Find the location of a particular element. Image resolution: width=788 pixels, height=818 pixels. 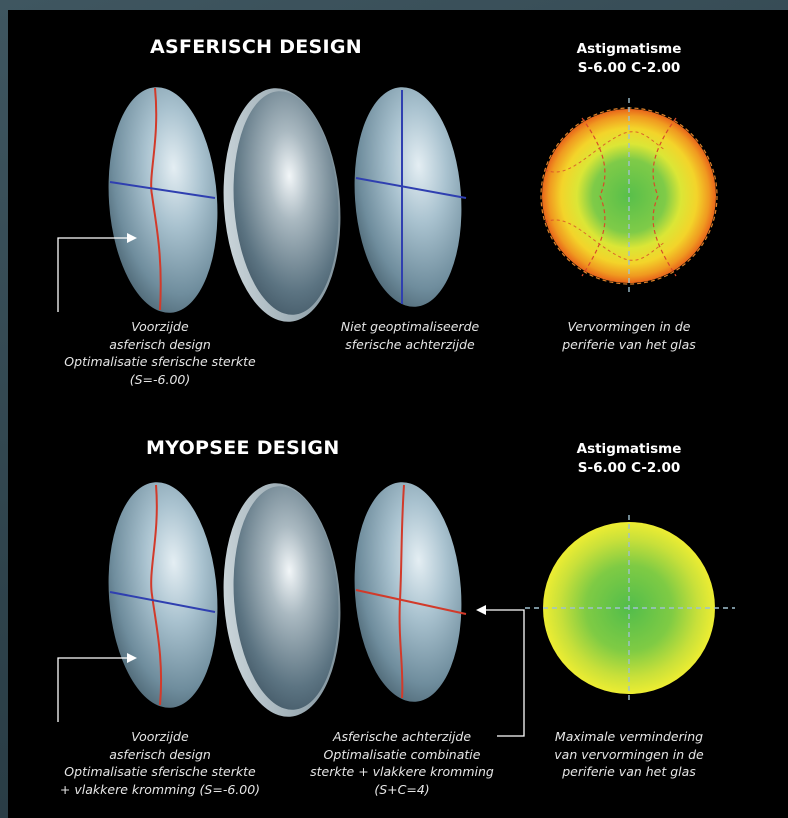

front-lens-myopsee is located at coordinates (163, 595).